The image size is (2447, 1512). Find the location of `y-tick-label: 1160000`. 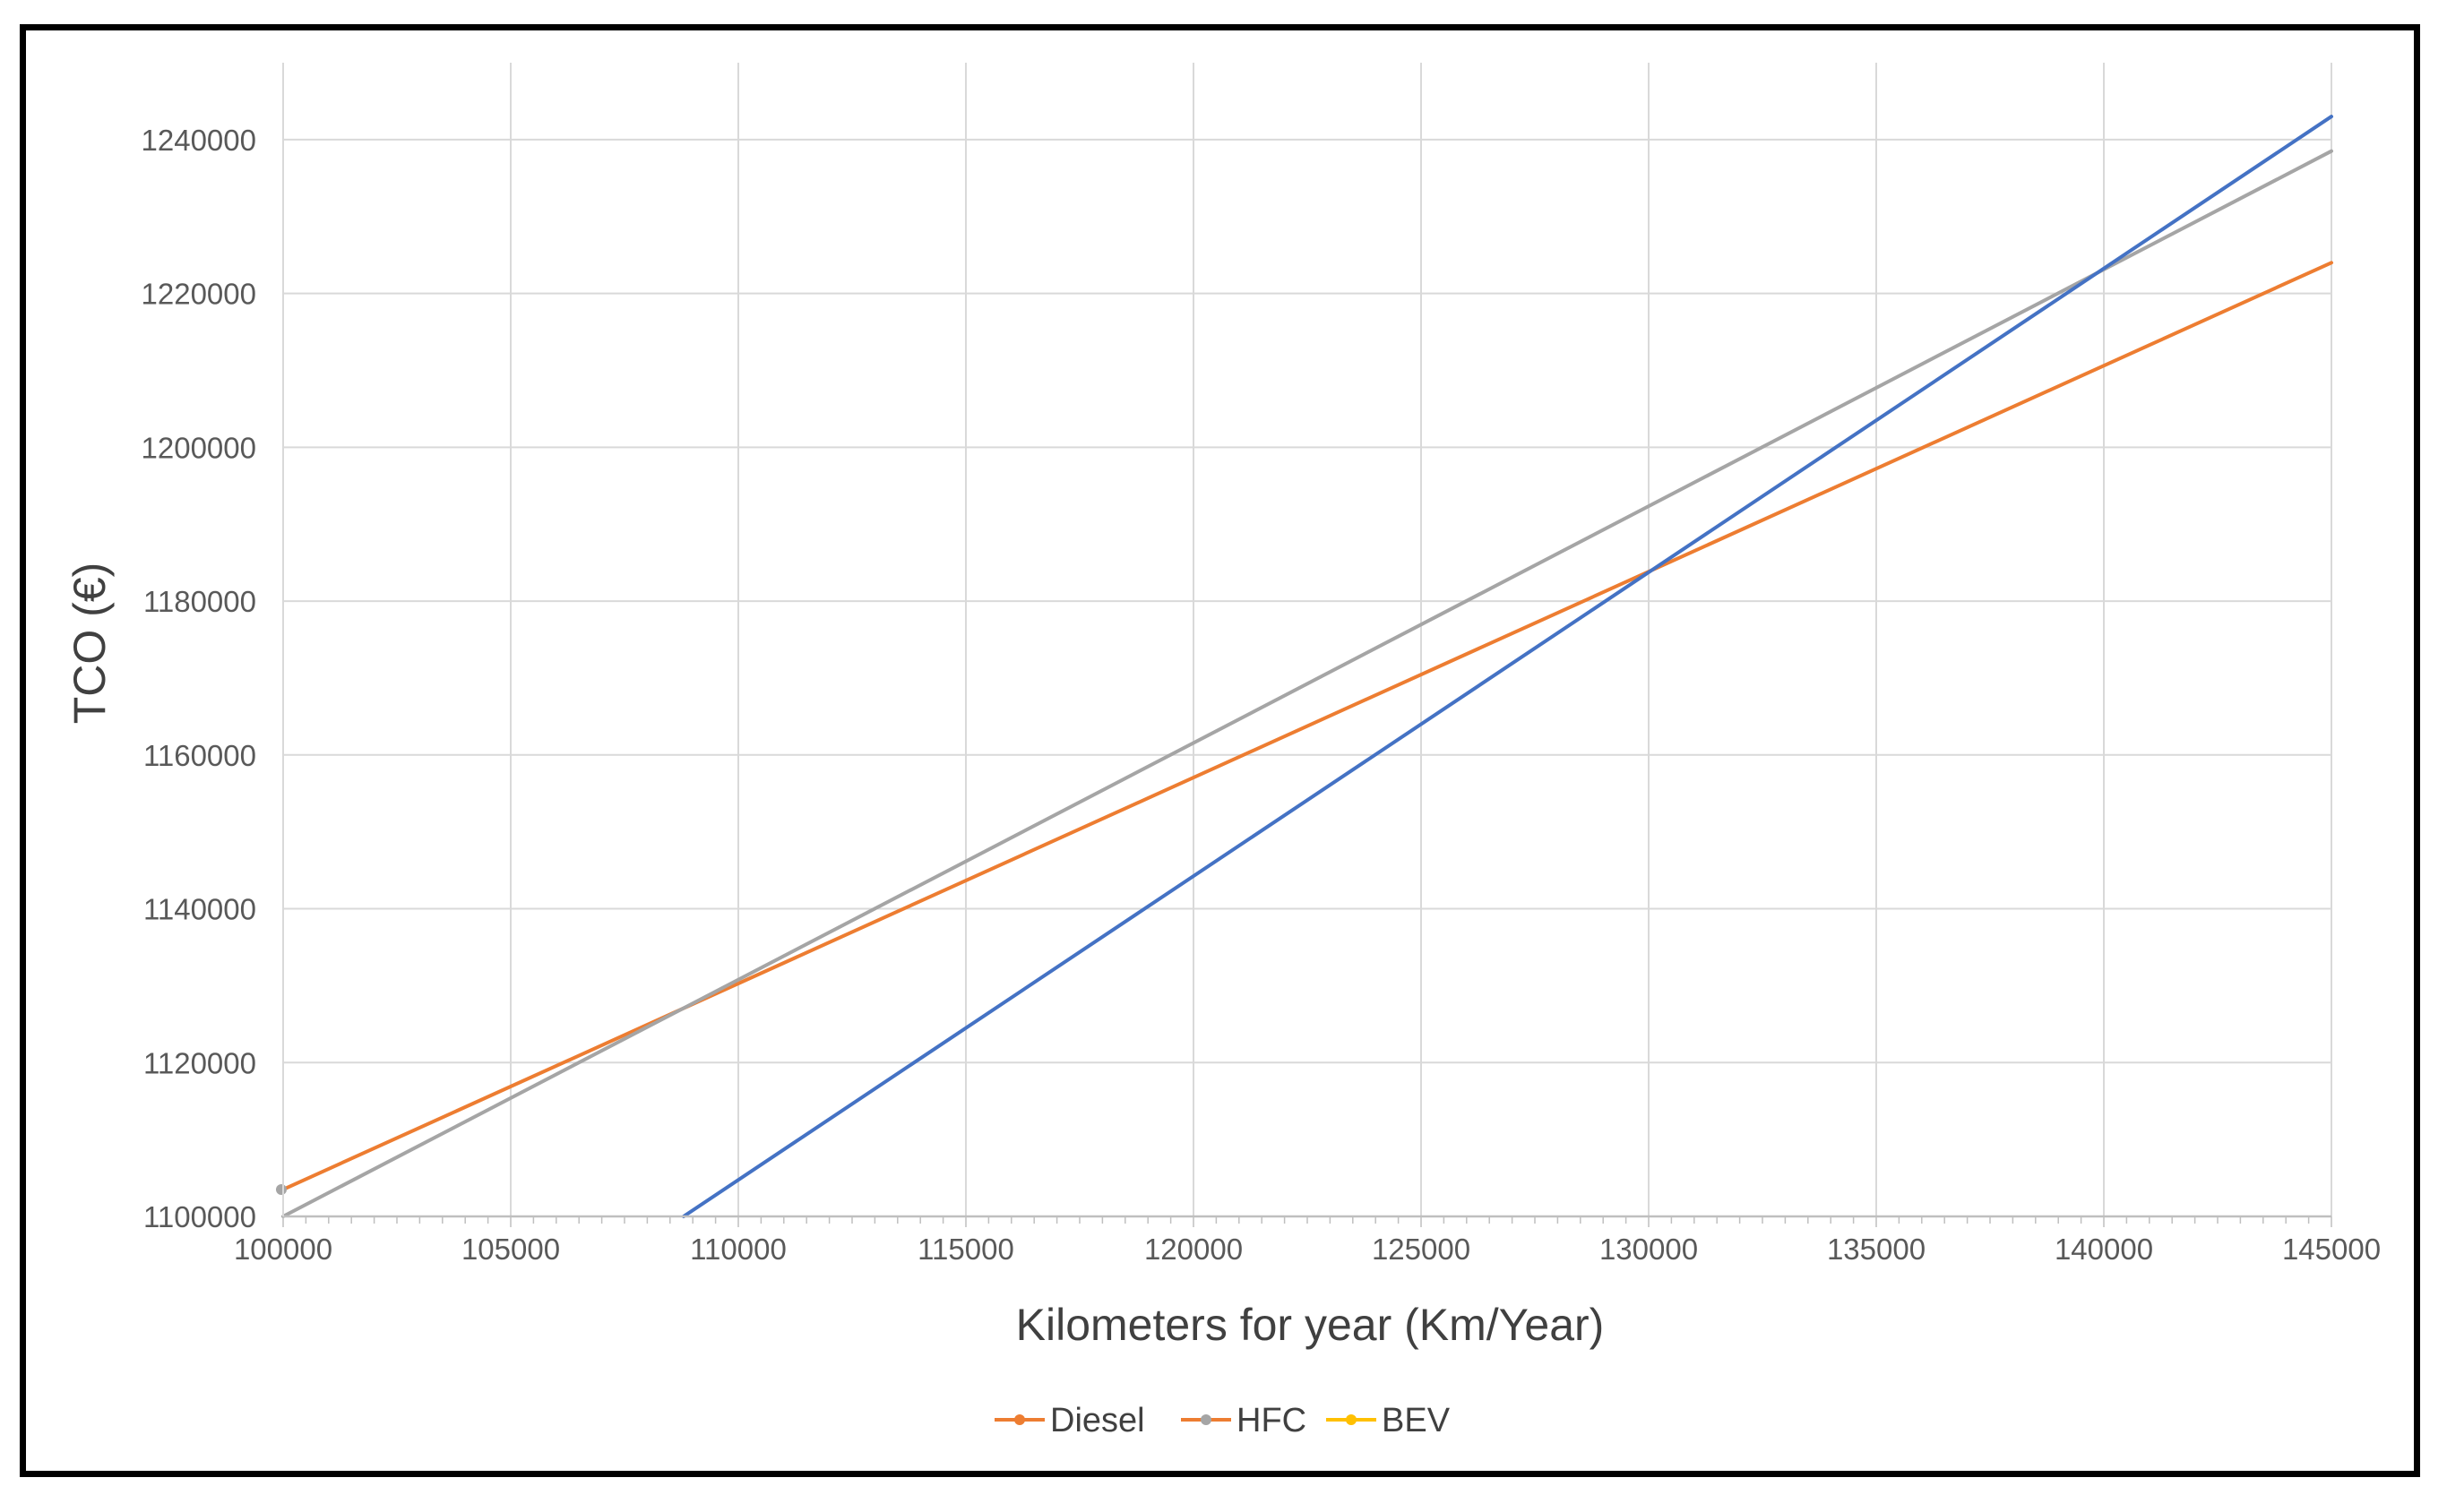

y-tick-label: 1160000 is located at coordinates (199, 756).